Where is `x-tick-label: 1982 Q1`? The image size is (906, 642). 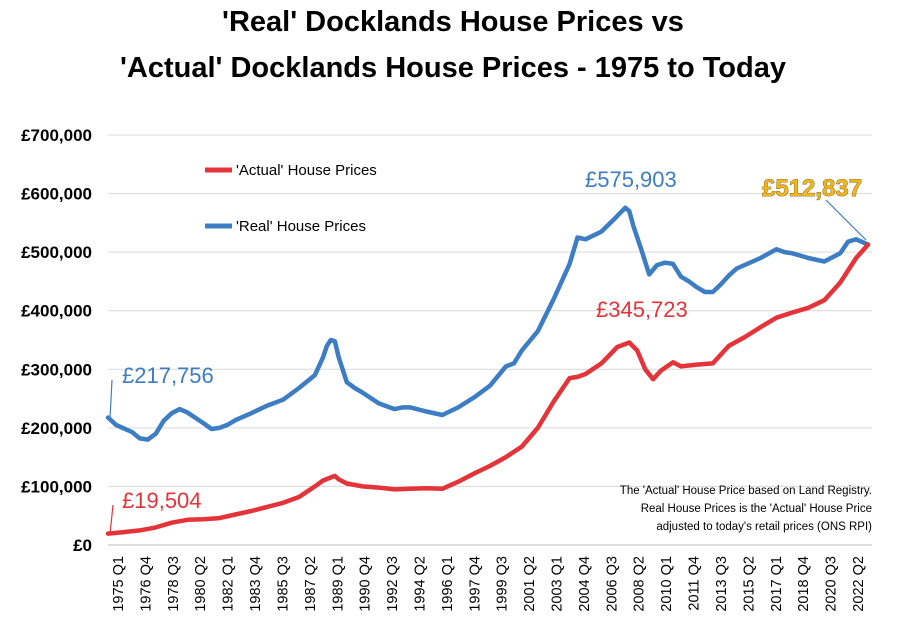 x-tick-label: 1982 Q1 is located at coordinates (229, 584).